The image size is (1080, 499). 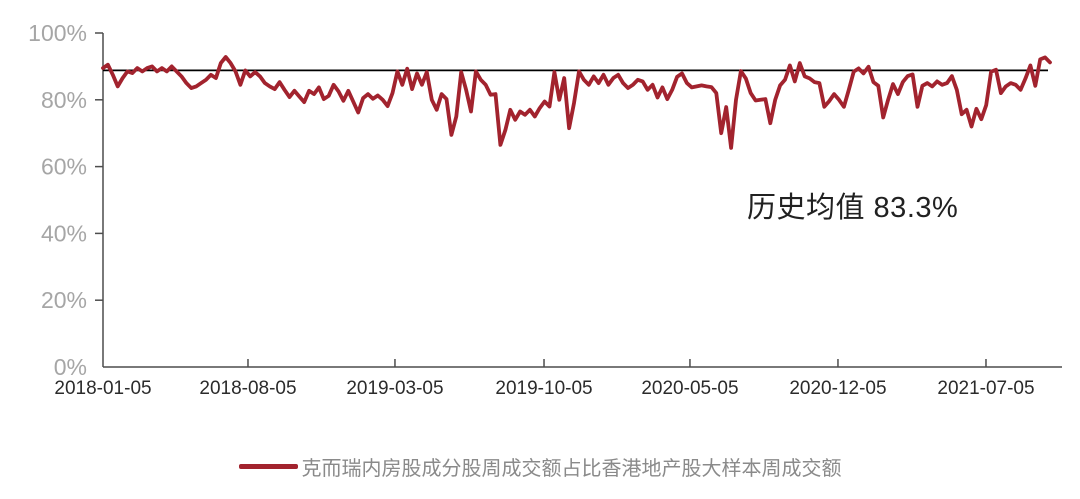 What do you see at coordinates (64, 167) in the screenshot?
I see `y-axis-label: 60%` at bounding box center [64, 167].